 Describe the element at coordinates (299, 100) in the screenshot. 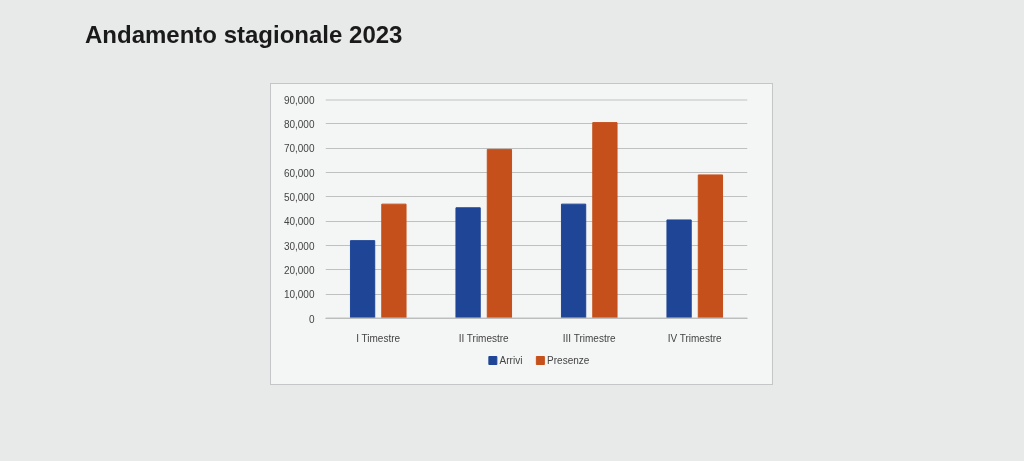

I see `y-tick-label: 90,000` at that location.